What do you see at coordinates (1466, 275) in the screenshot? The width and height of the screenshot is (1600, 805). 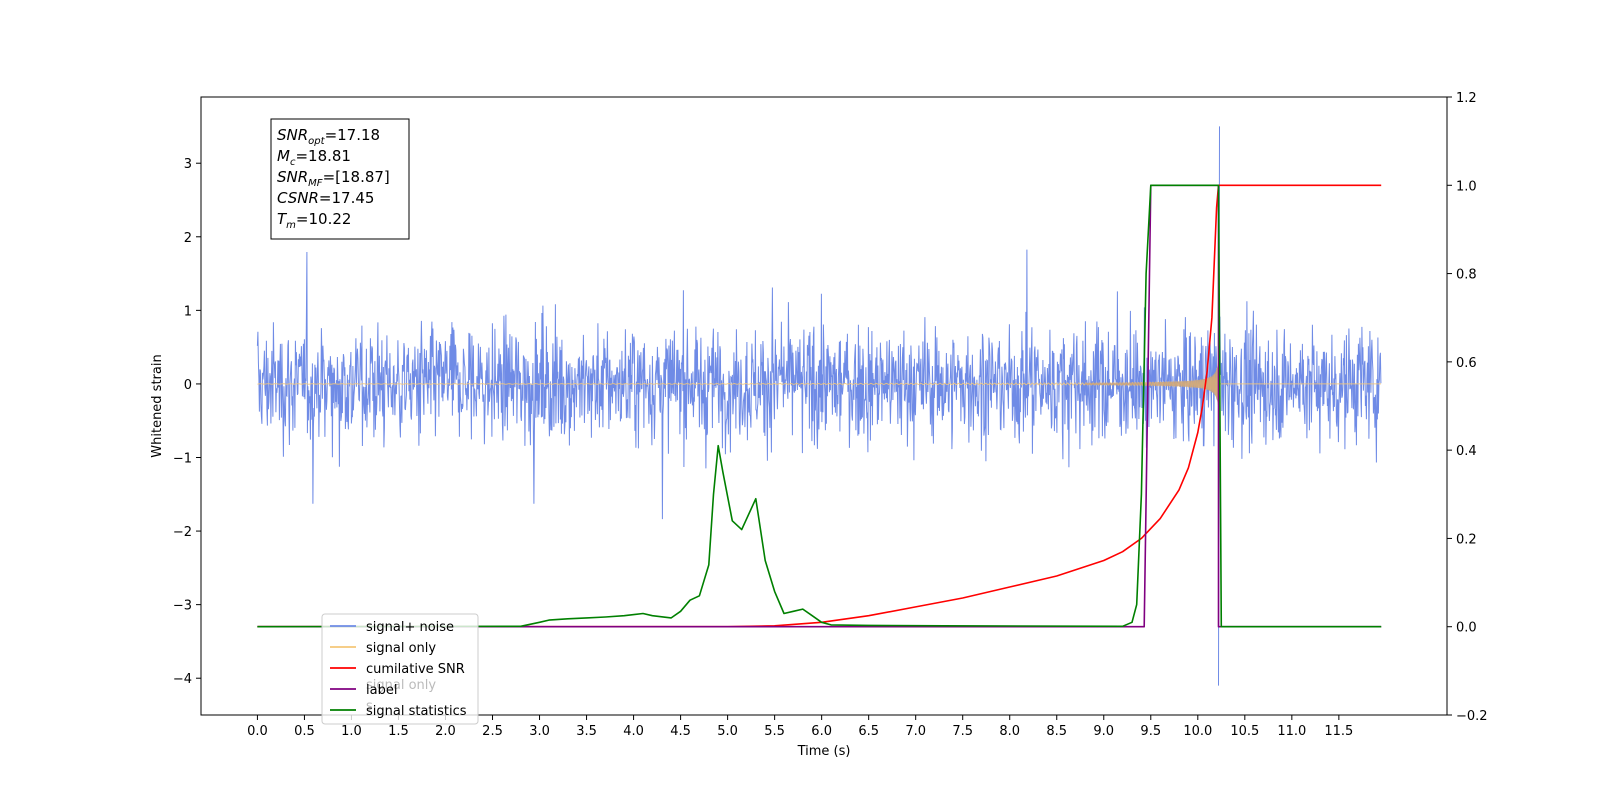 I see `y-right-tick-label: 0.8` at bounding box center [1466, 275].